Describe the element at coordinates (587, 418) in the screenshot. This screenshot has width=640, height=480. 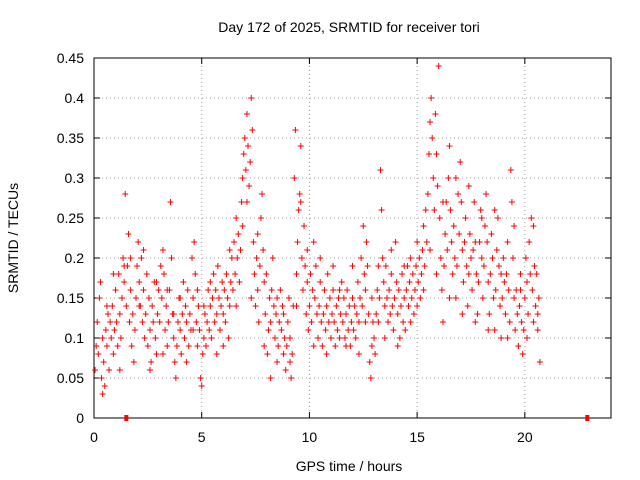
I see `zero-marker` at that location.